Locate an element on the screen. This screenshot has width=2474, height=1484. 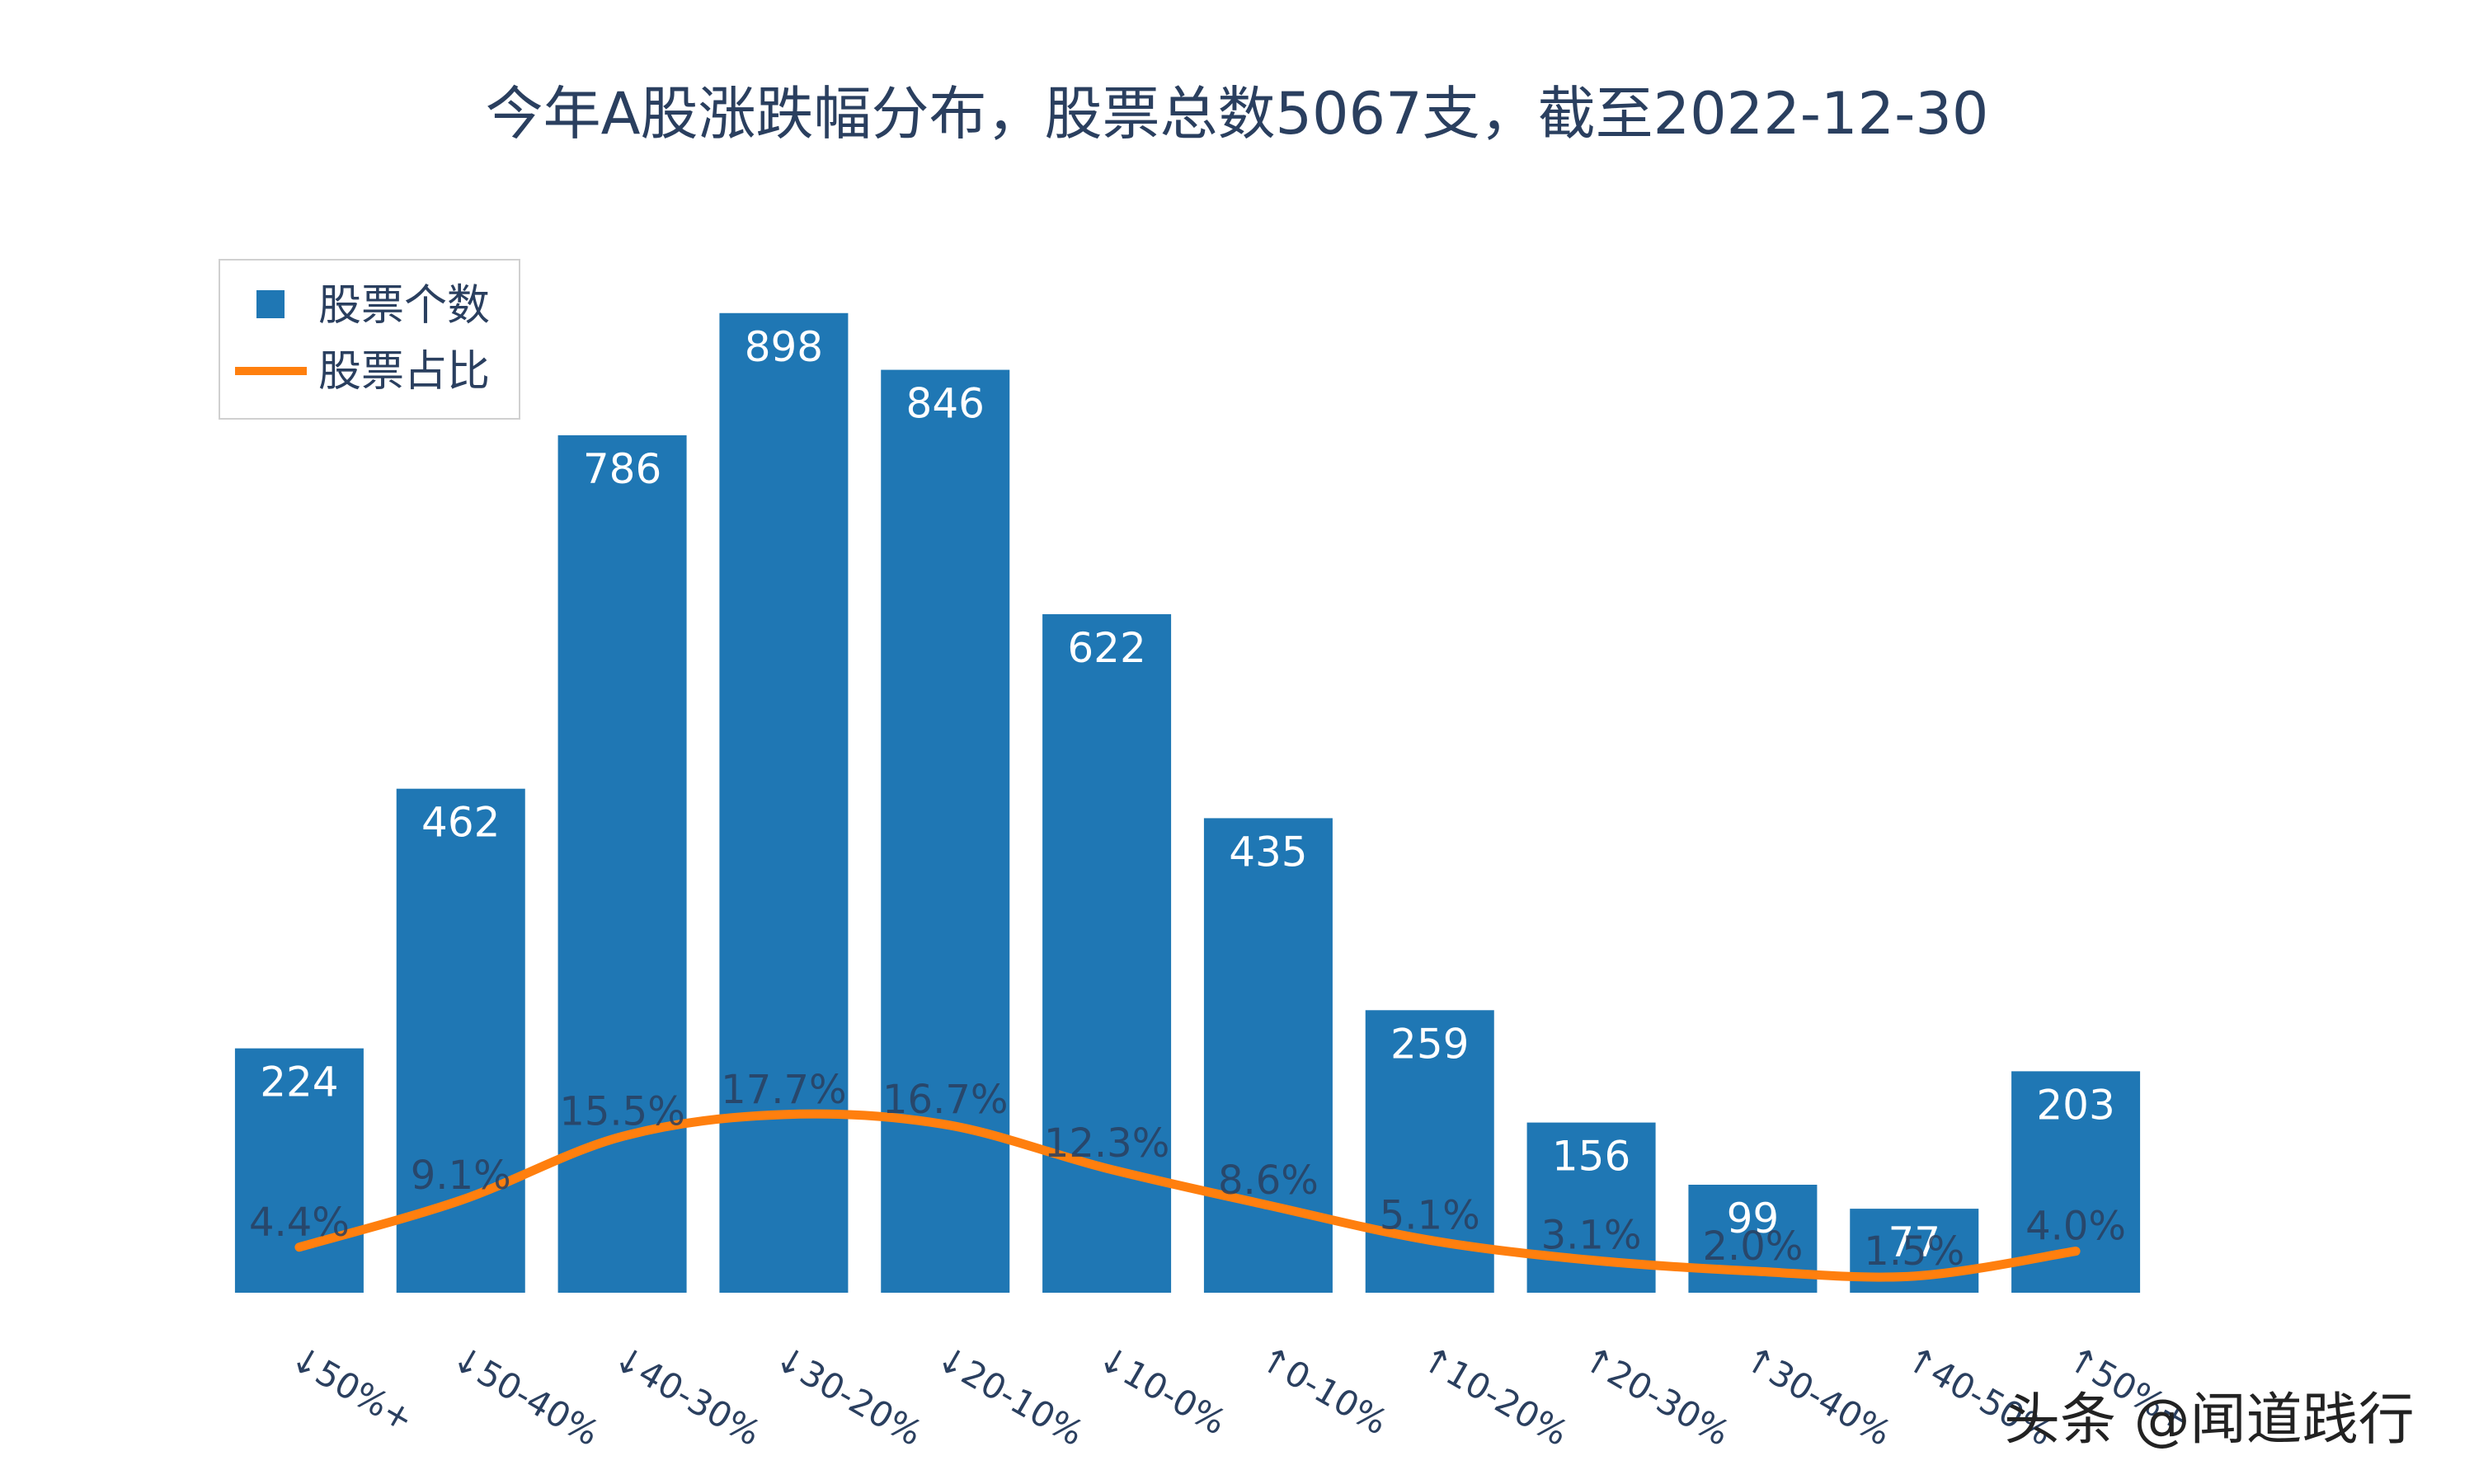
bar-value-label: 435 is located at coordinates (1268, 852).